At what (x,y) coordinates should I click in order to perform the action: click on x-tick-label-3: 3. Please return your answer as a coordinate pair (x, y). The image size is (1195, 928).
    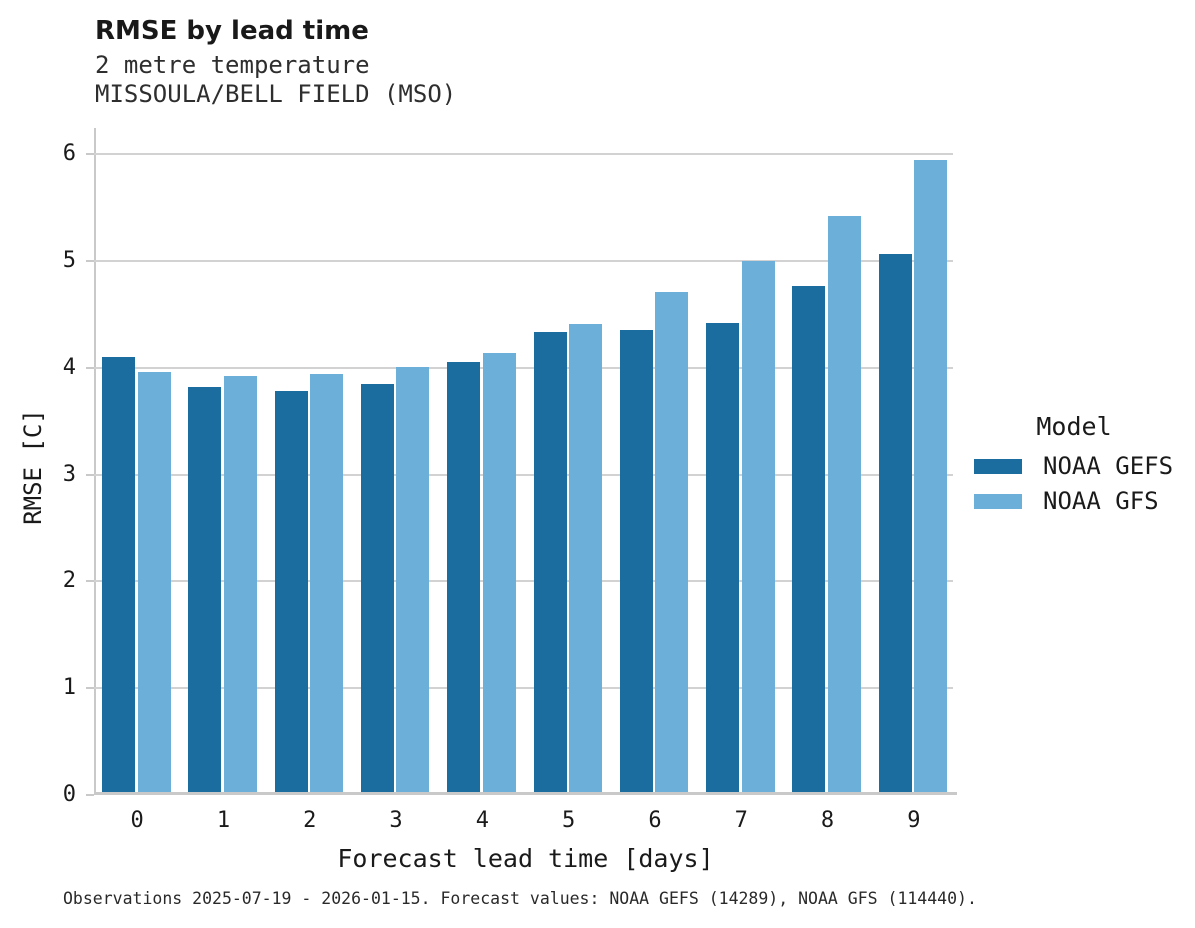
    Looking at the image, I should click on (396, 820).